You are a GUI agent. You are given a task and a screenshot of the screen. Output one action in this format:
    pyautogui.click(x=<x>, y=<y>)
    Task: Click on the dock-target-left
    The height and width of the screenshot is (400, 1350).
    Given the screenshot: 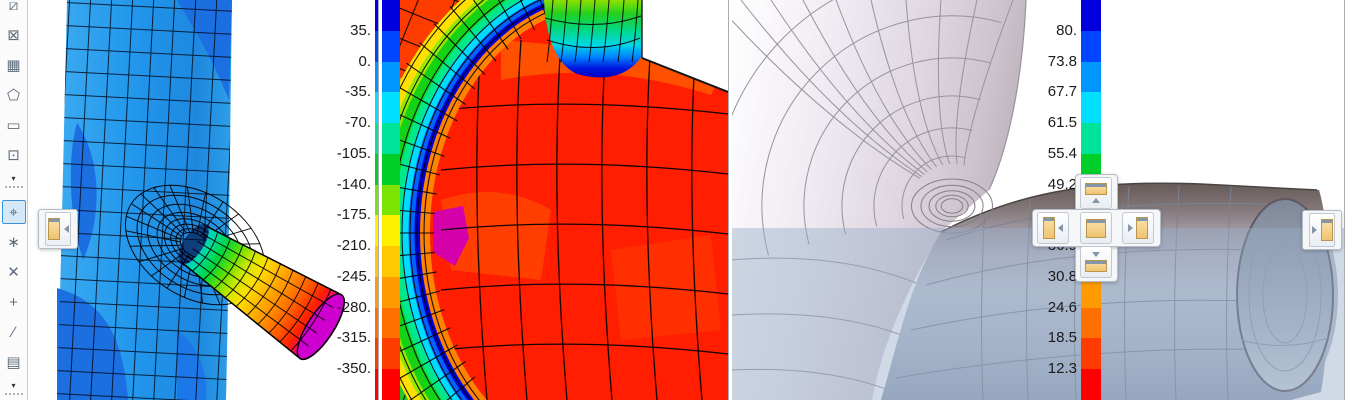 What is the action you would take?
    pyautogui.click(x=1053, y=228)
    